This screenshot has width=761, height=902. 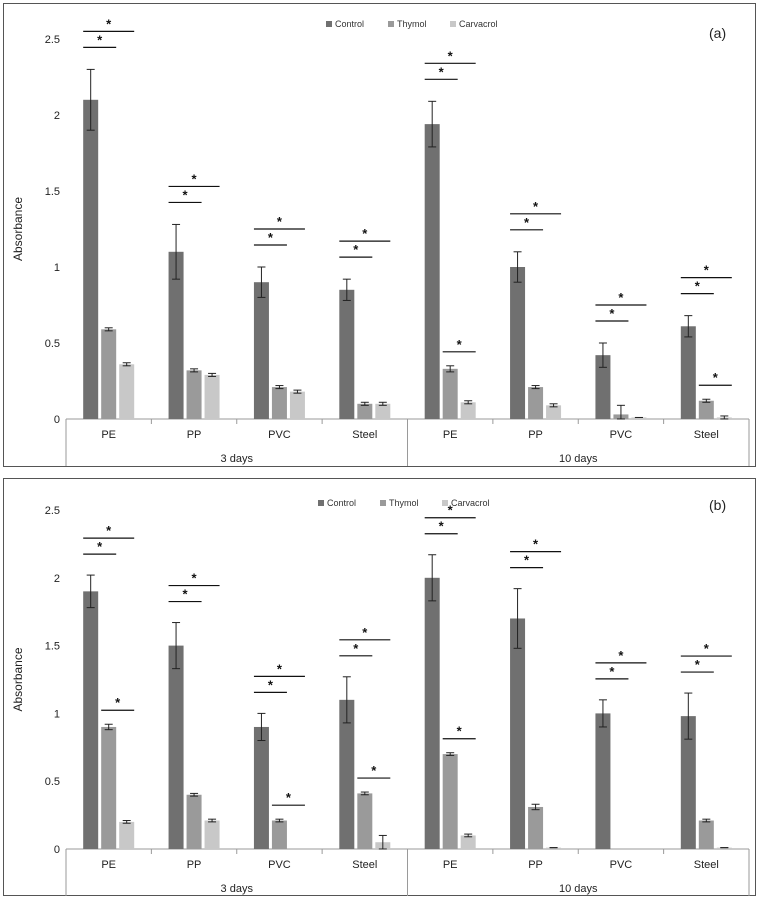 What do you see at coordinates (57, 850) in the screenshot?
I see `y-tick-label: 0` at bounding box center [57, 850].